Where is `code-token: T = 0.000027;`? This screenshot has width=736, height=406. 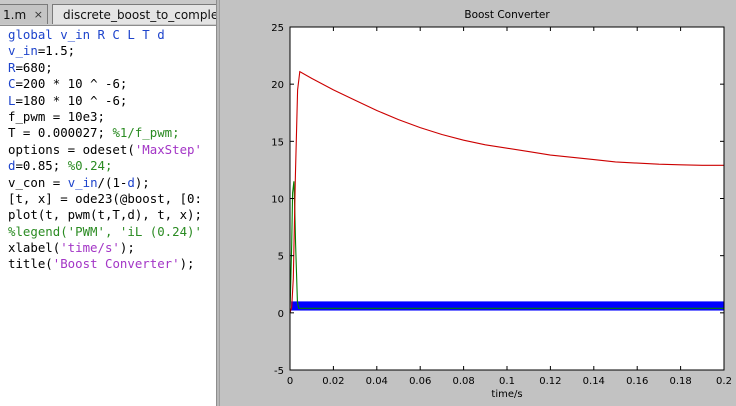
code-token: T = 0.000027; is located at coordinates (60, 133).